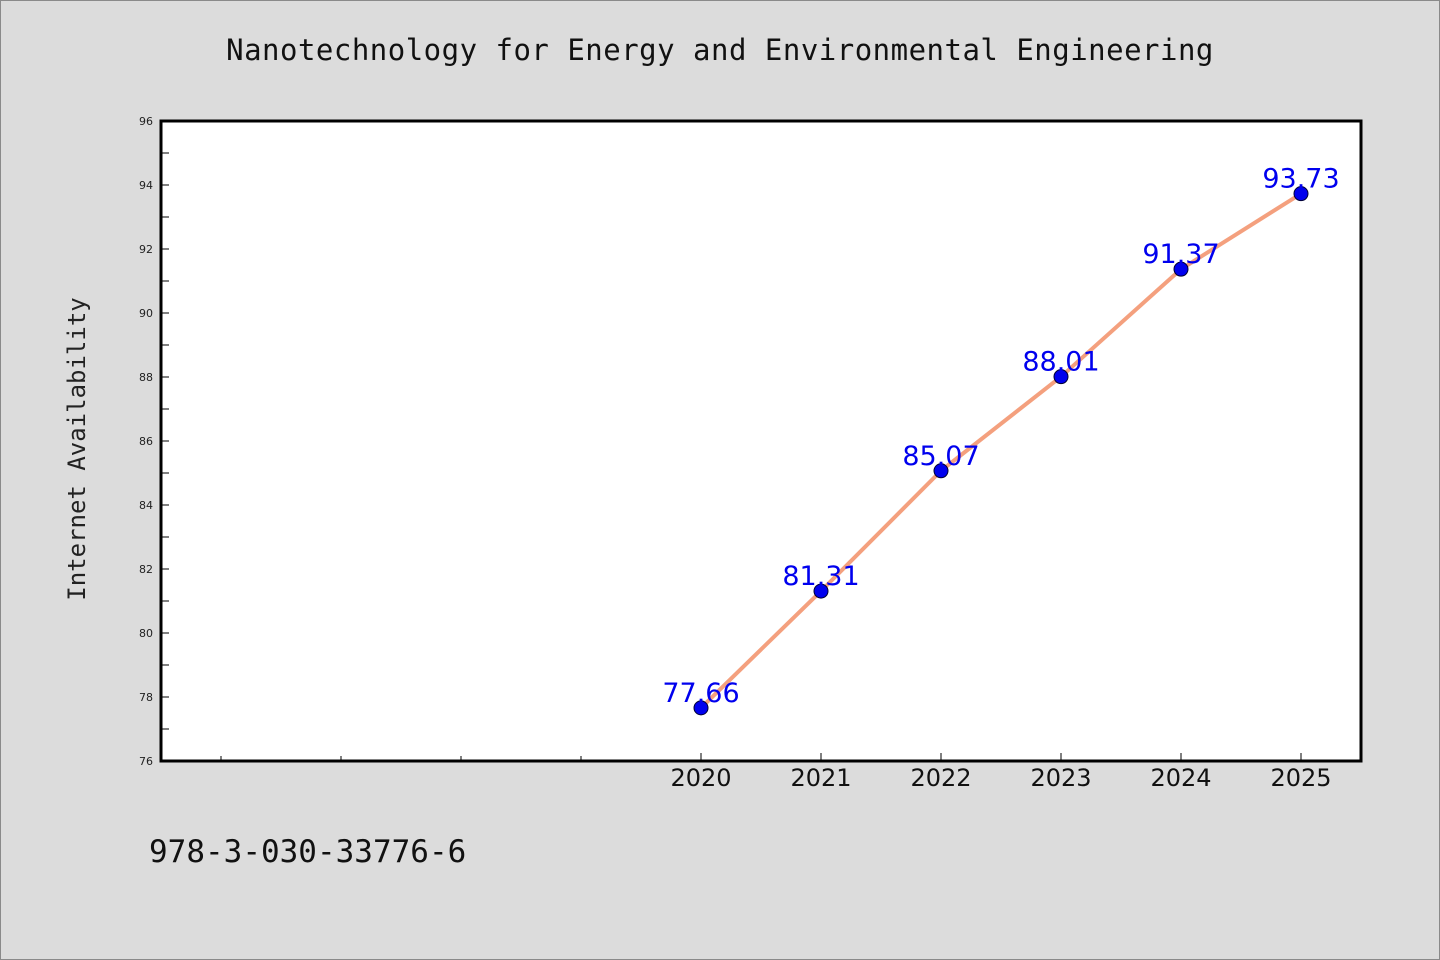 The width and height of the screenshot is (1440, 960). Describe the element at coordinates (820, 576) in the screenshot. I see `data-label: 81.31` at that location.